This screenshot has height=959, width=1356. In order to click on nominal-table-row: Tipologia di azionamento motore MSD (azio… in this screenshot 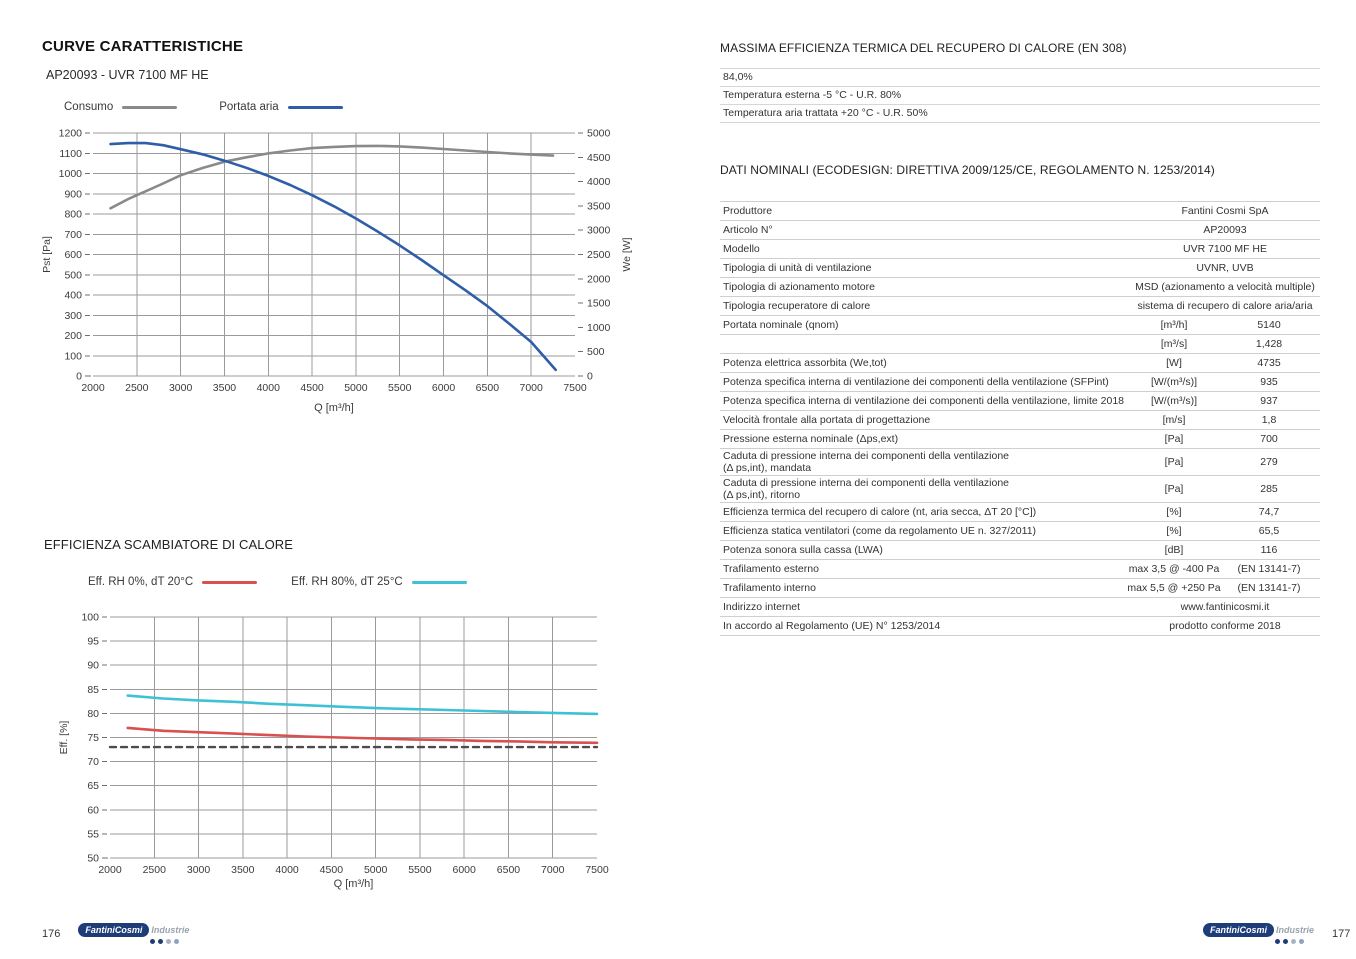, I will do `click(1020, 287)`.